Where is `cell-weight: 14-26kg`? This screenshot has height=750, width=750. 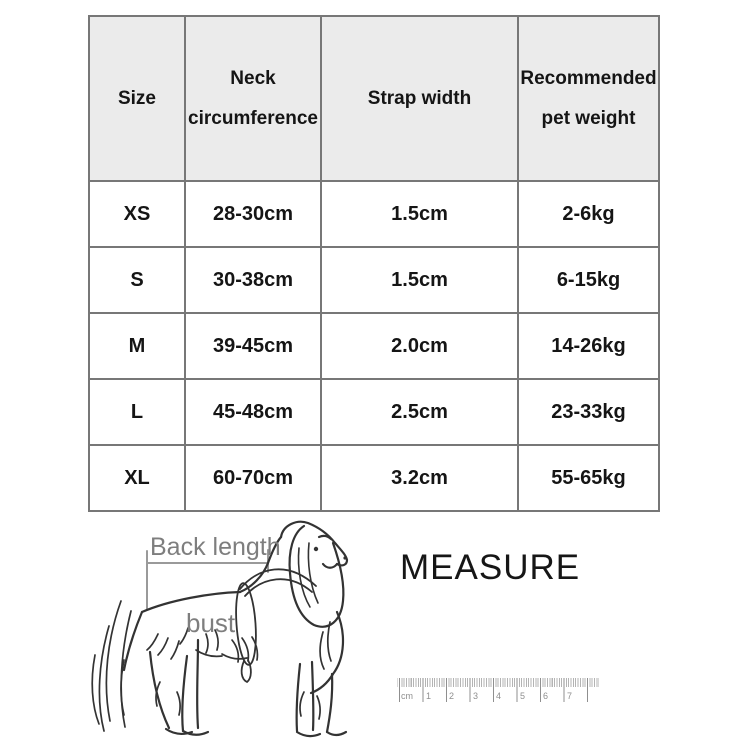
cell-weight: 14-26kg is located at coordinates (588, 346).